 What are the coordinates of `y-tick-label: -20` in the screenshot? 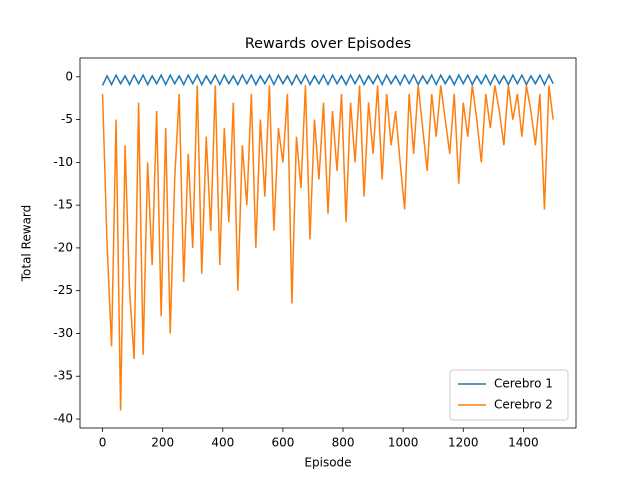 It's located at (63, 247).